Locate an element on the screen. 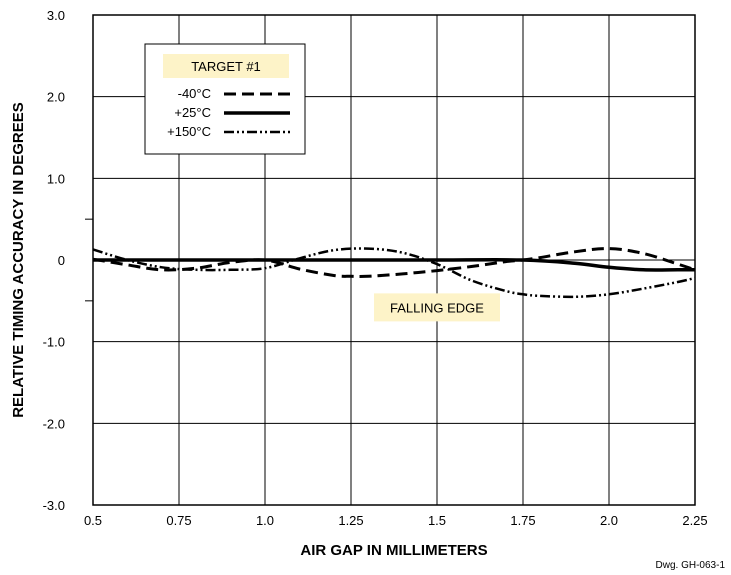 The height and width of the screenshot is (575, 731). annotation-text: FALLING EDGE is located at coordinates (437, 307).